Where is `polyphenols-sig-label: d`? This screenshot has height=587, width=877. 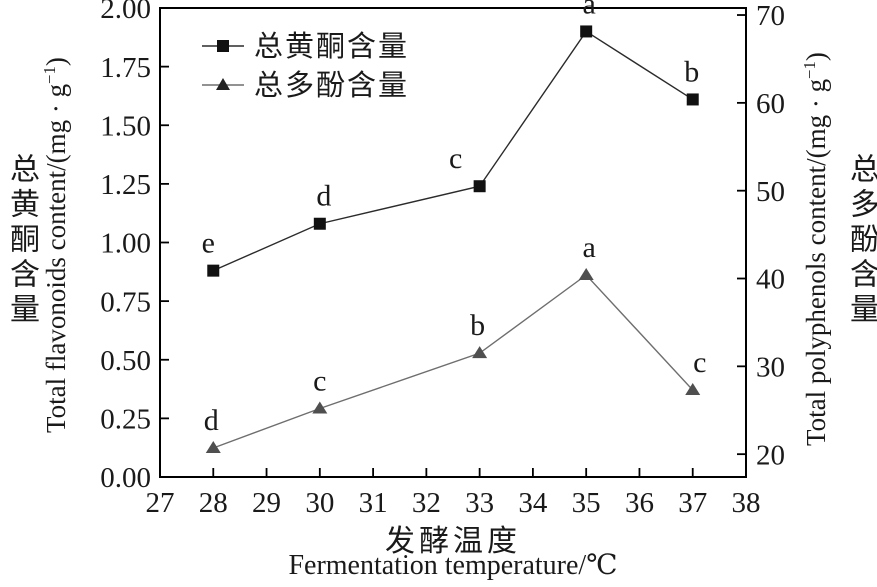
polyphenols-sig-label: d is located at coordinates (211, 420).